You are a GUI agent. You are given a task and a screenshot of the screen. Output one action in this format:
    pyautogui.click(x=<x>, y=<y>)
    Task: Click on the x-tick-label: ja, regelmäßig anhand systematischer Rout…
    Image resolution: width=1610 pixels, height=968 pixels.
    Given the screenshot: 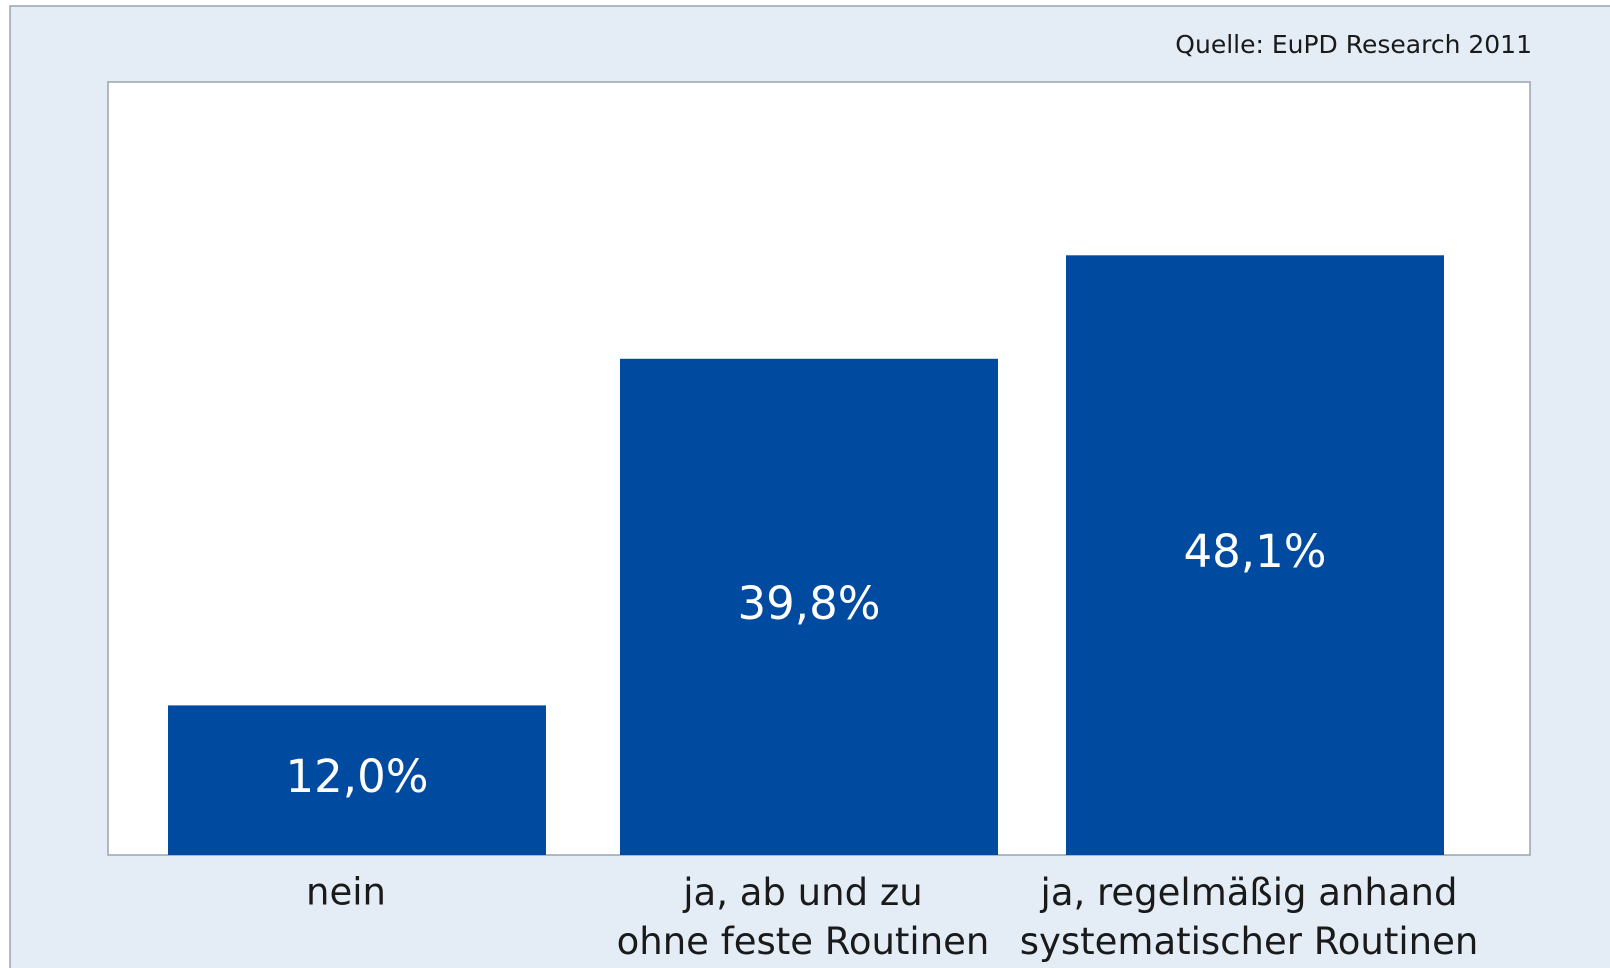 What is the action you would take?
    pyautogui.click(x=1249, y=917)
    